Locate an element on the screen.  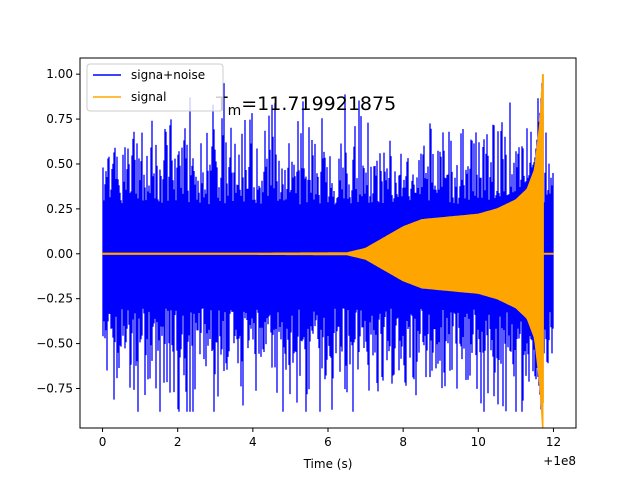
x-axis: 0 2 4 6 8 10 12 is located at coordinates (330, 438).